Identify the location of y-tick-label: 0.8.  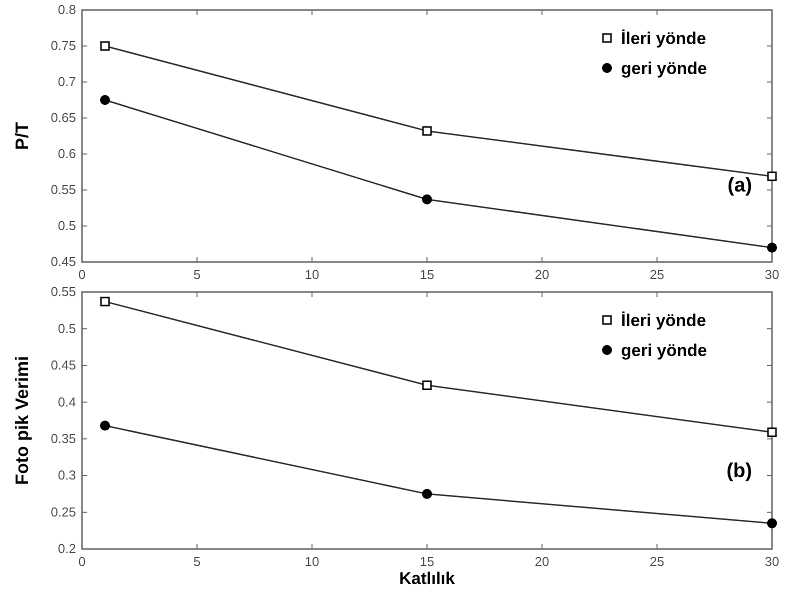
(67, 10).